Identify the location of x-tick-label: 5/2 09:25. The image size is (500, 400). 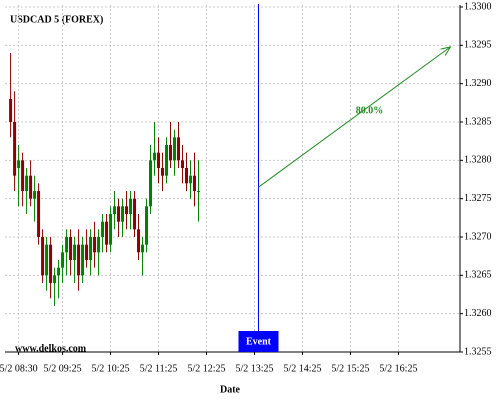
(63, 368).